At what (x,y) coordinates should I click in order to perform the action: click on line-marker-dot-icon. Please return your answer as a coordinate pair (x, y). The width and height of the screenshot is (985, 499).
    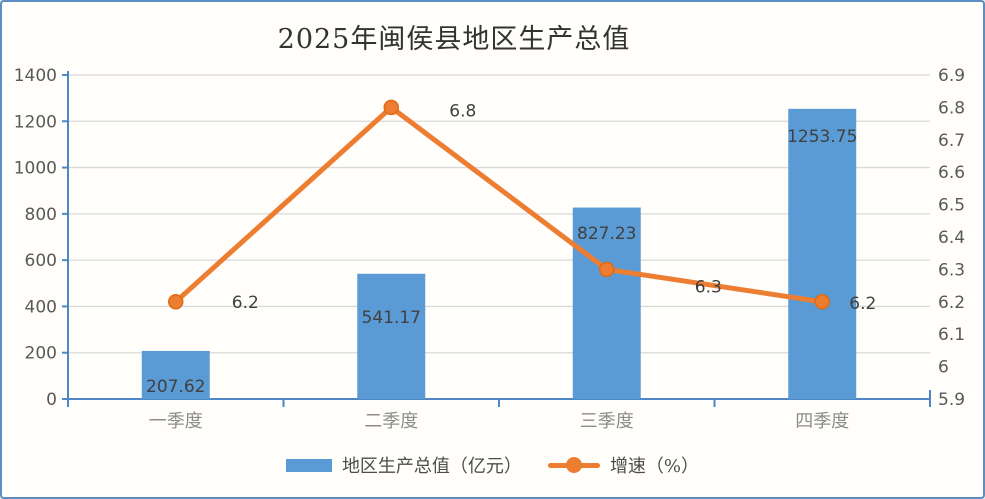
    Looking at the image, I should click on (573, 465).